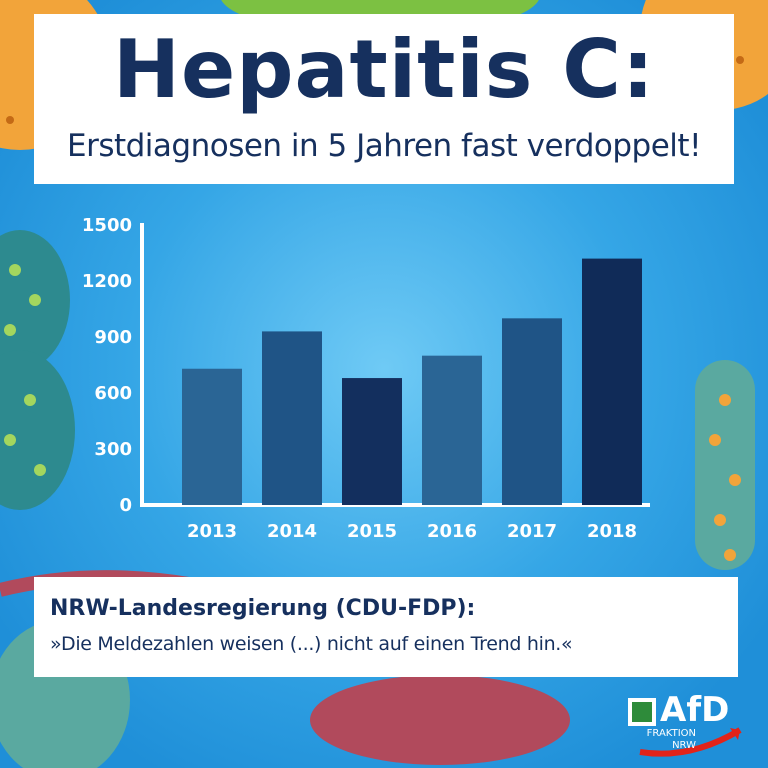  What do you see at coordinates (113, 449) in the screenshot?
I see `y-tick-label: 300` at bounding box center [113, 449].